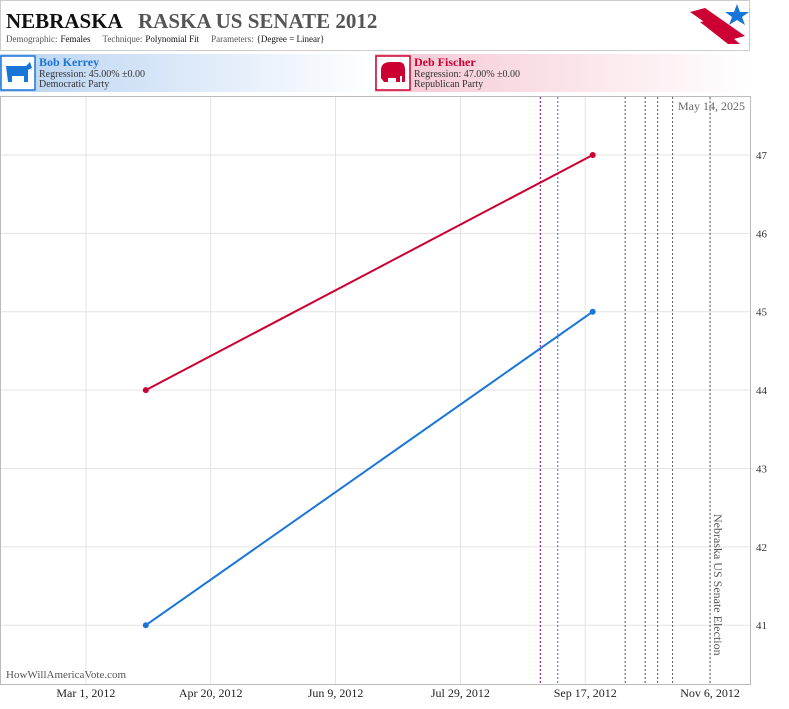 The width and height of the screenshot is (789, 709). I want to click on y-tick-label: 45, so click(762, 313).